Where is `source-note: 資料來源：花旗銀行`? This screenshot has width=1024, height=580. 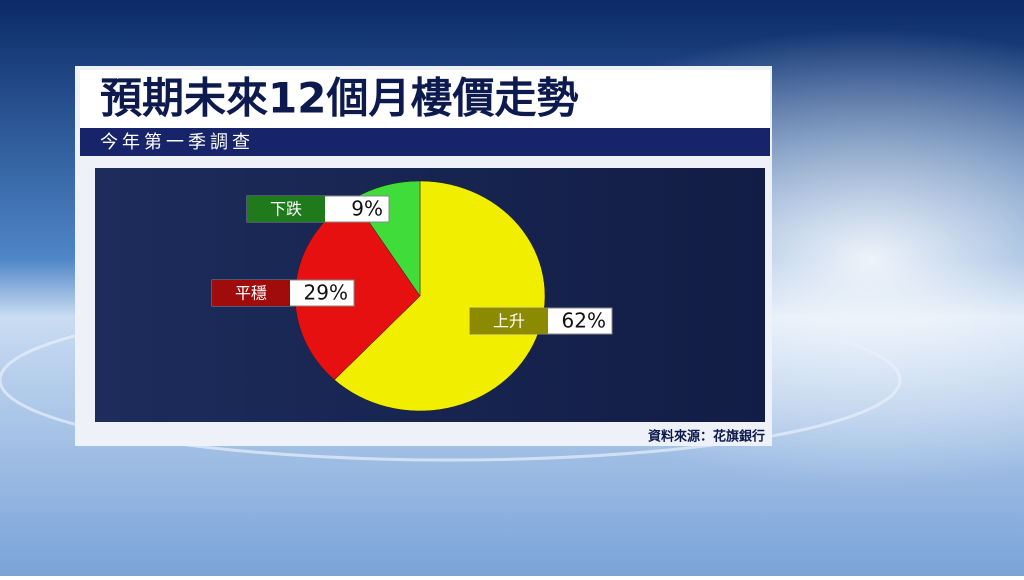 source-note: 資料來源：花旗銀行 is located at coordinates (706, 437).